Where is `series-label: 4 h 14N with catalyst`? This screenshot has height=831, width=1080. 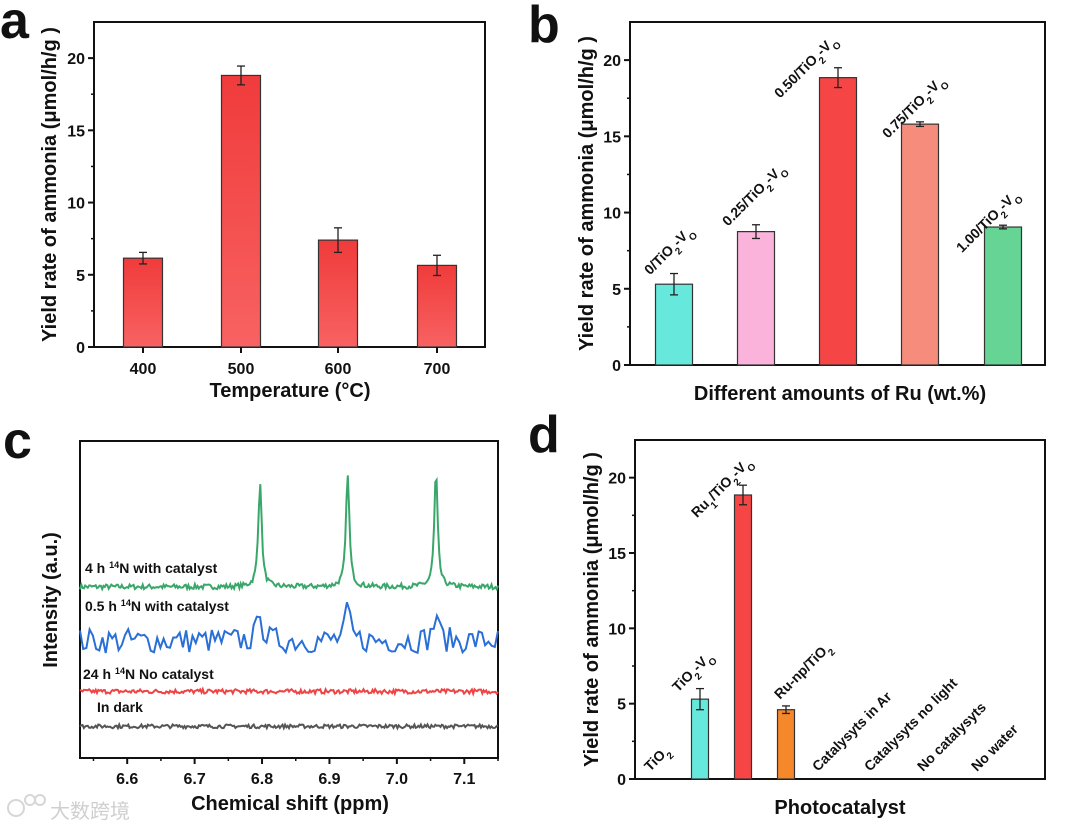
series-label: 4 h 14N with catalyst is located at coordinates (151, 568).